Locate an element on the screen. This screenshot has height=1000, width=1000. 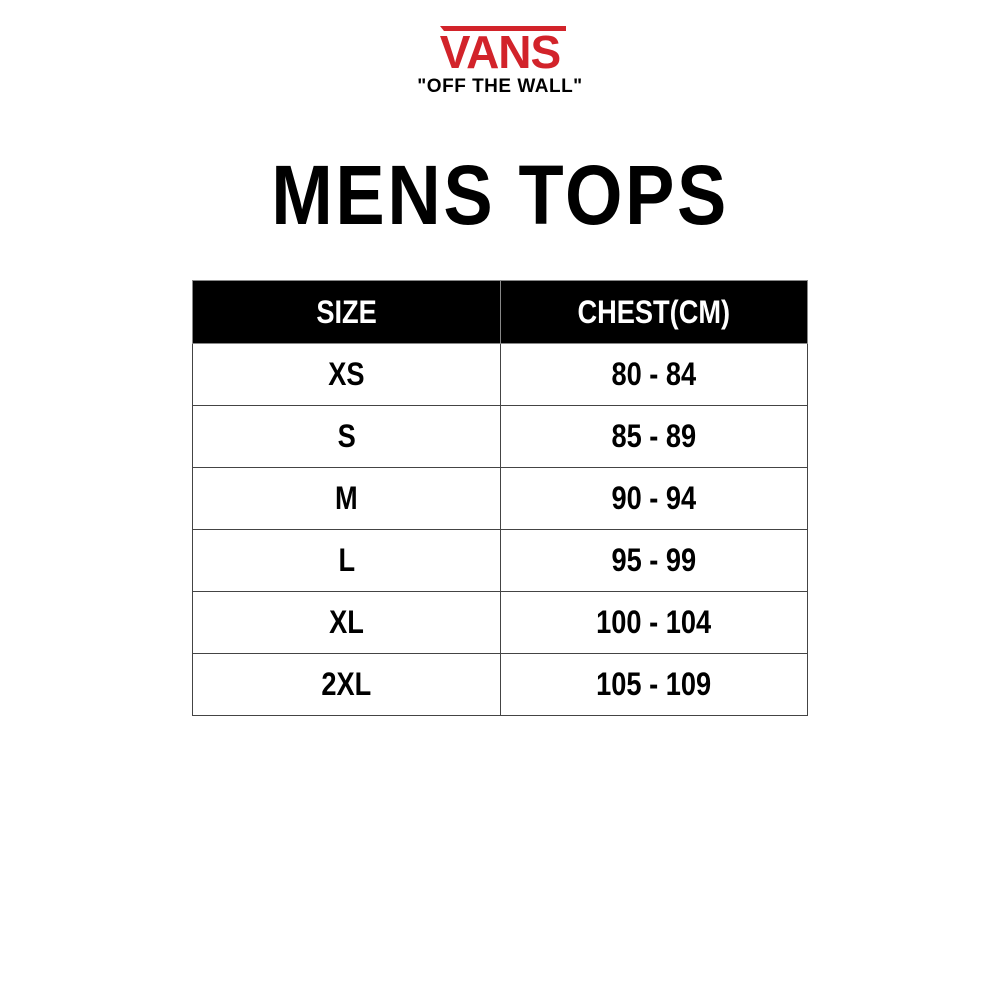
page-title: MENS TOPS is located at coordinates (500, 195).